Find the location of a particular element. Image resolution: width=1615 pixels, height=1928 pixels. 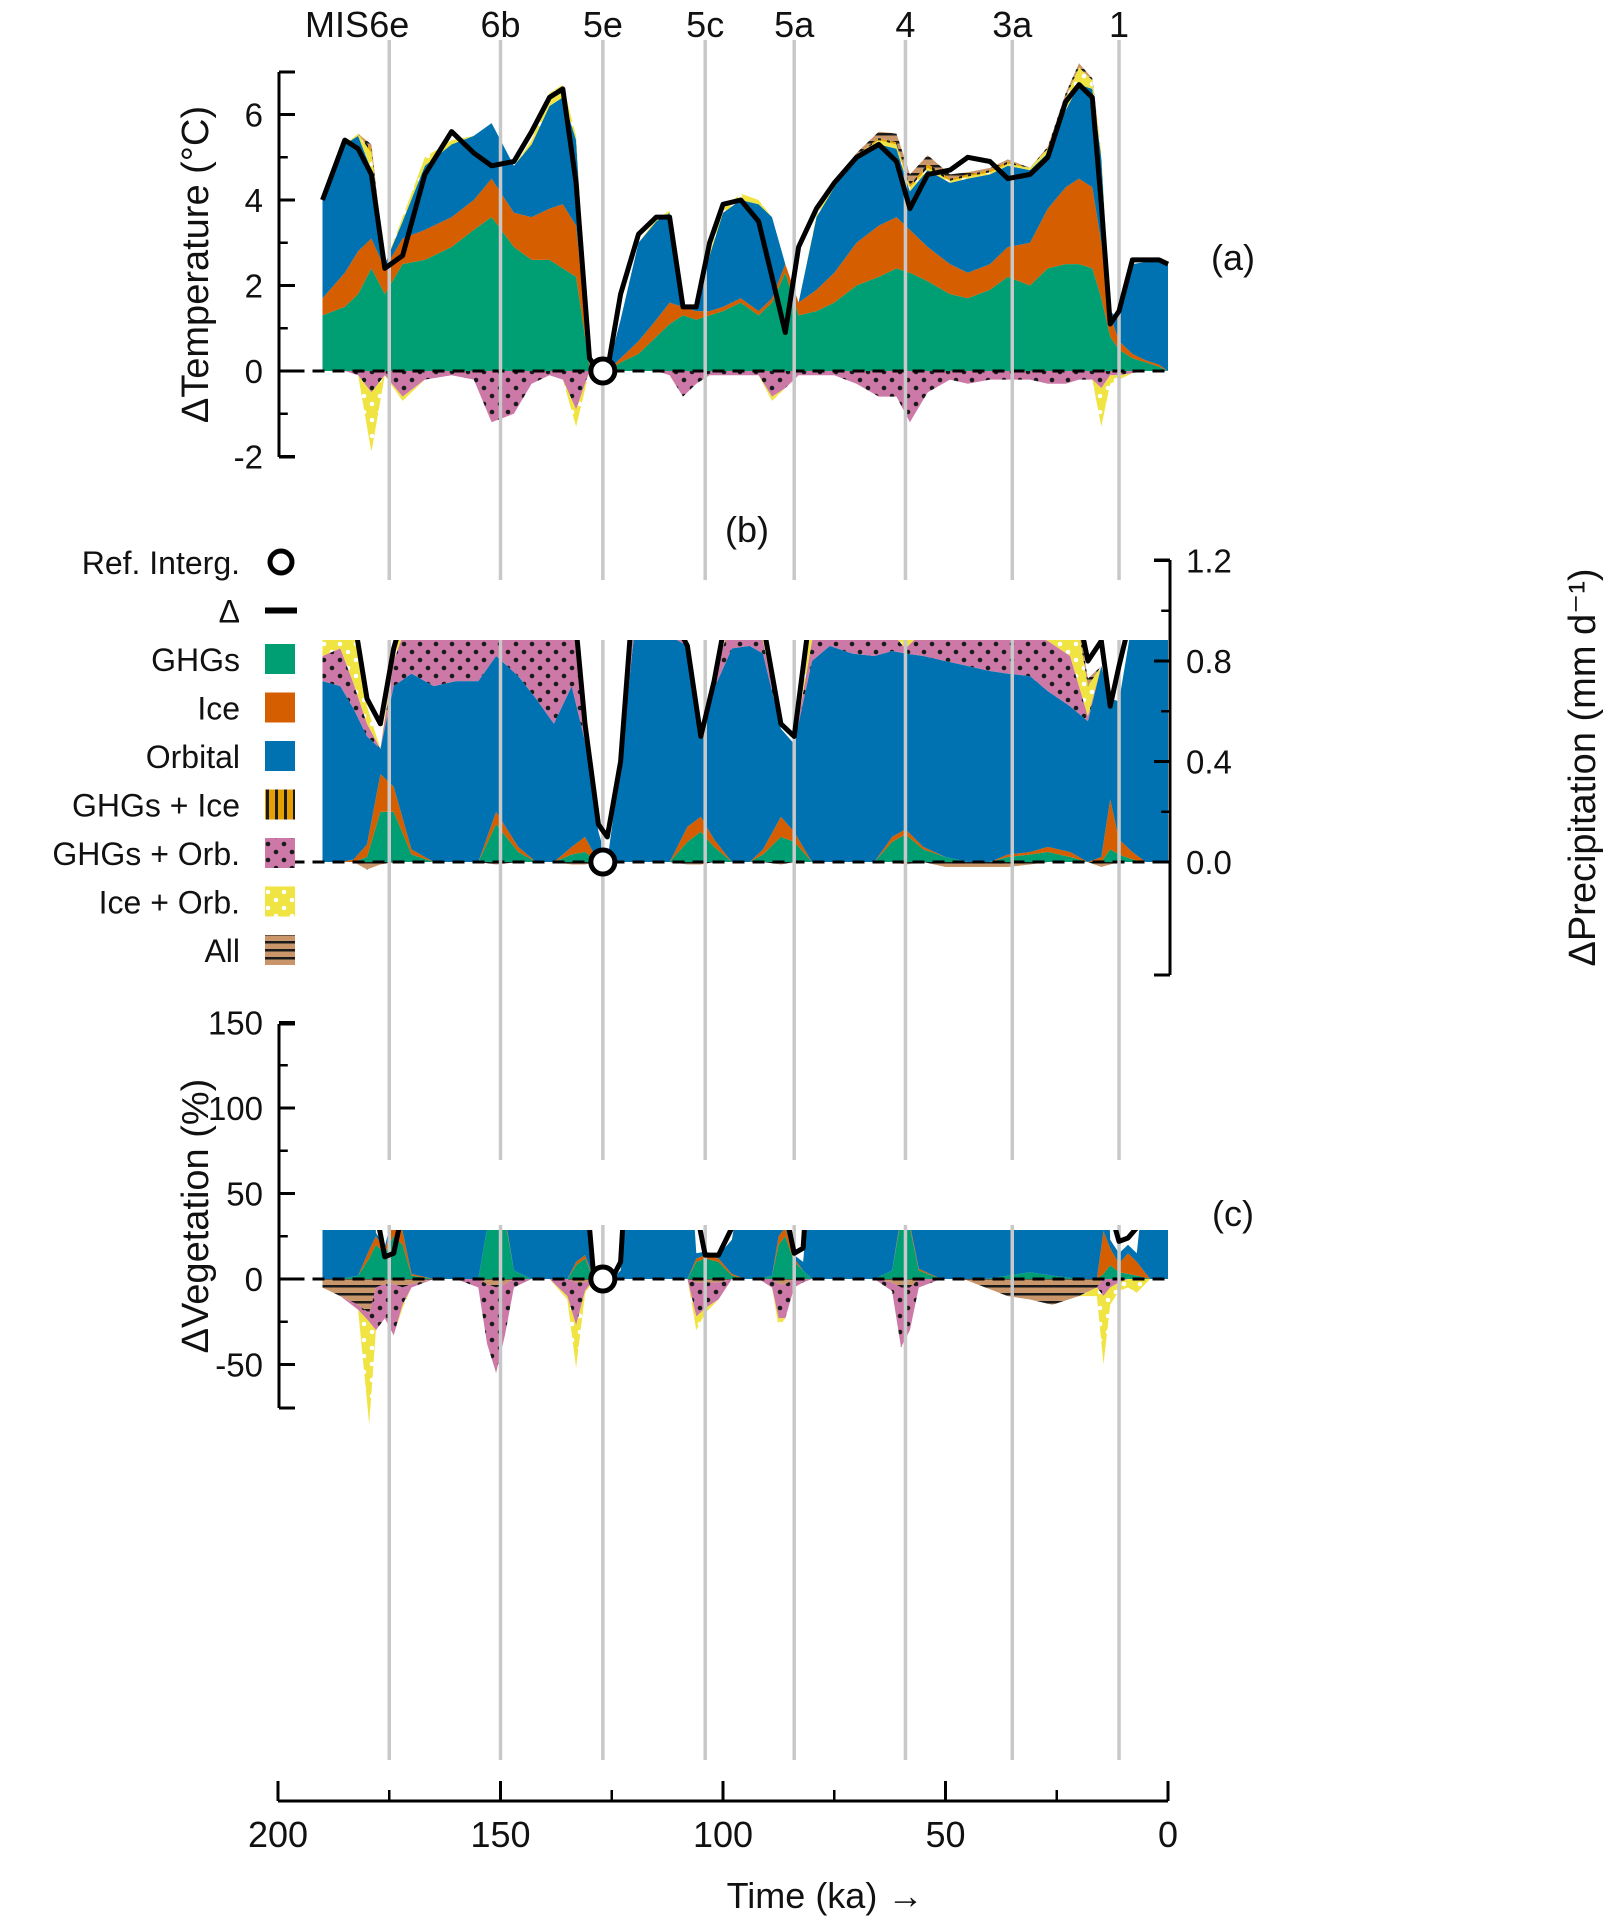

mis-label-5e: 5e is located at coordinates (603, 24).